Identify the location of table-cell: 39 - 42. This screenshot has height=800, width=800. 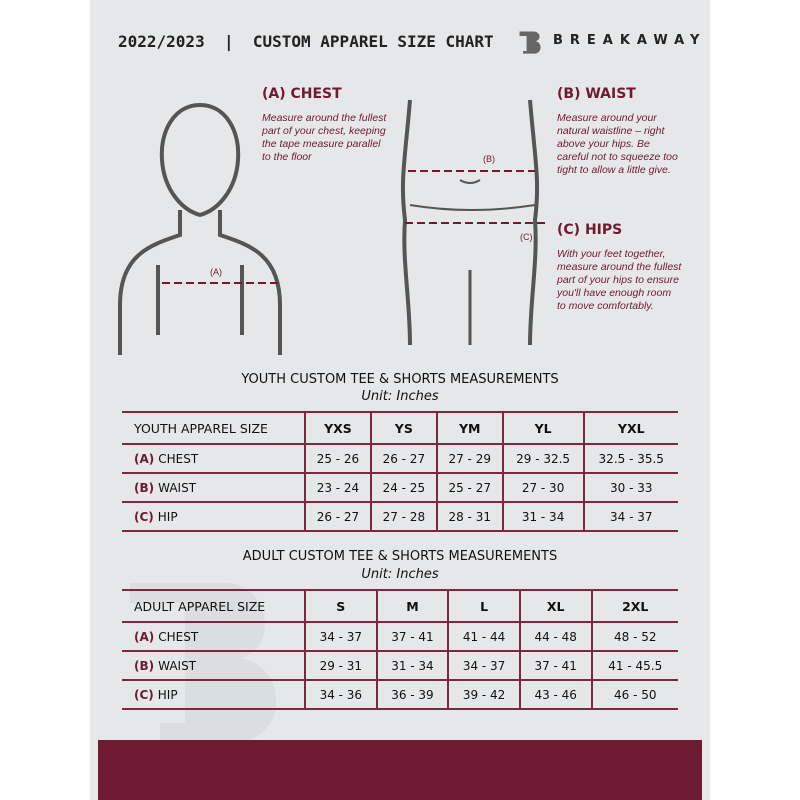
(483, 694).